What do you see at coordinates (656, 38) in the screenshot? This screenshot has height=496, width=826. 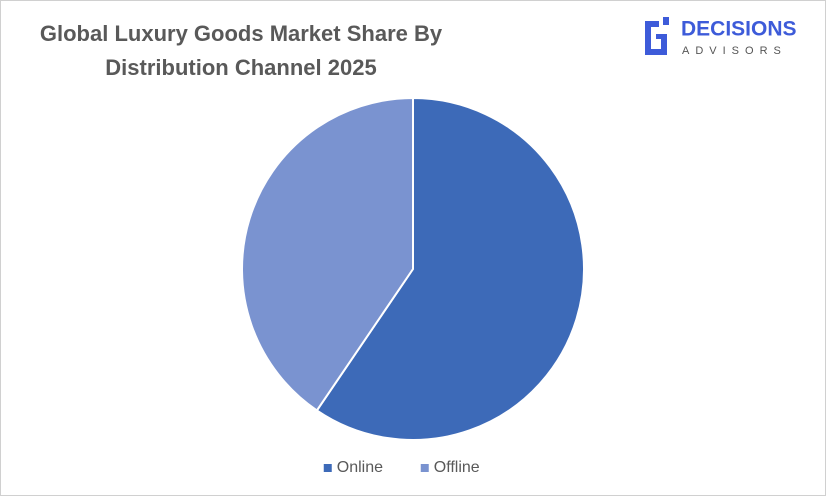 I see `logo-icon` at bounding box center [656, 38].